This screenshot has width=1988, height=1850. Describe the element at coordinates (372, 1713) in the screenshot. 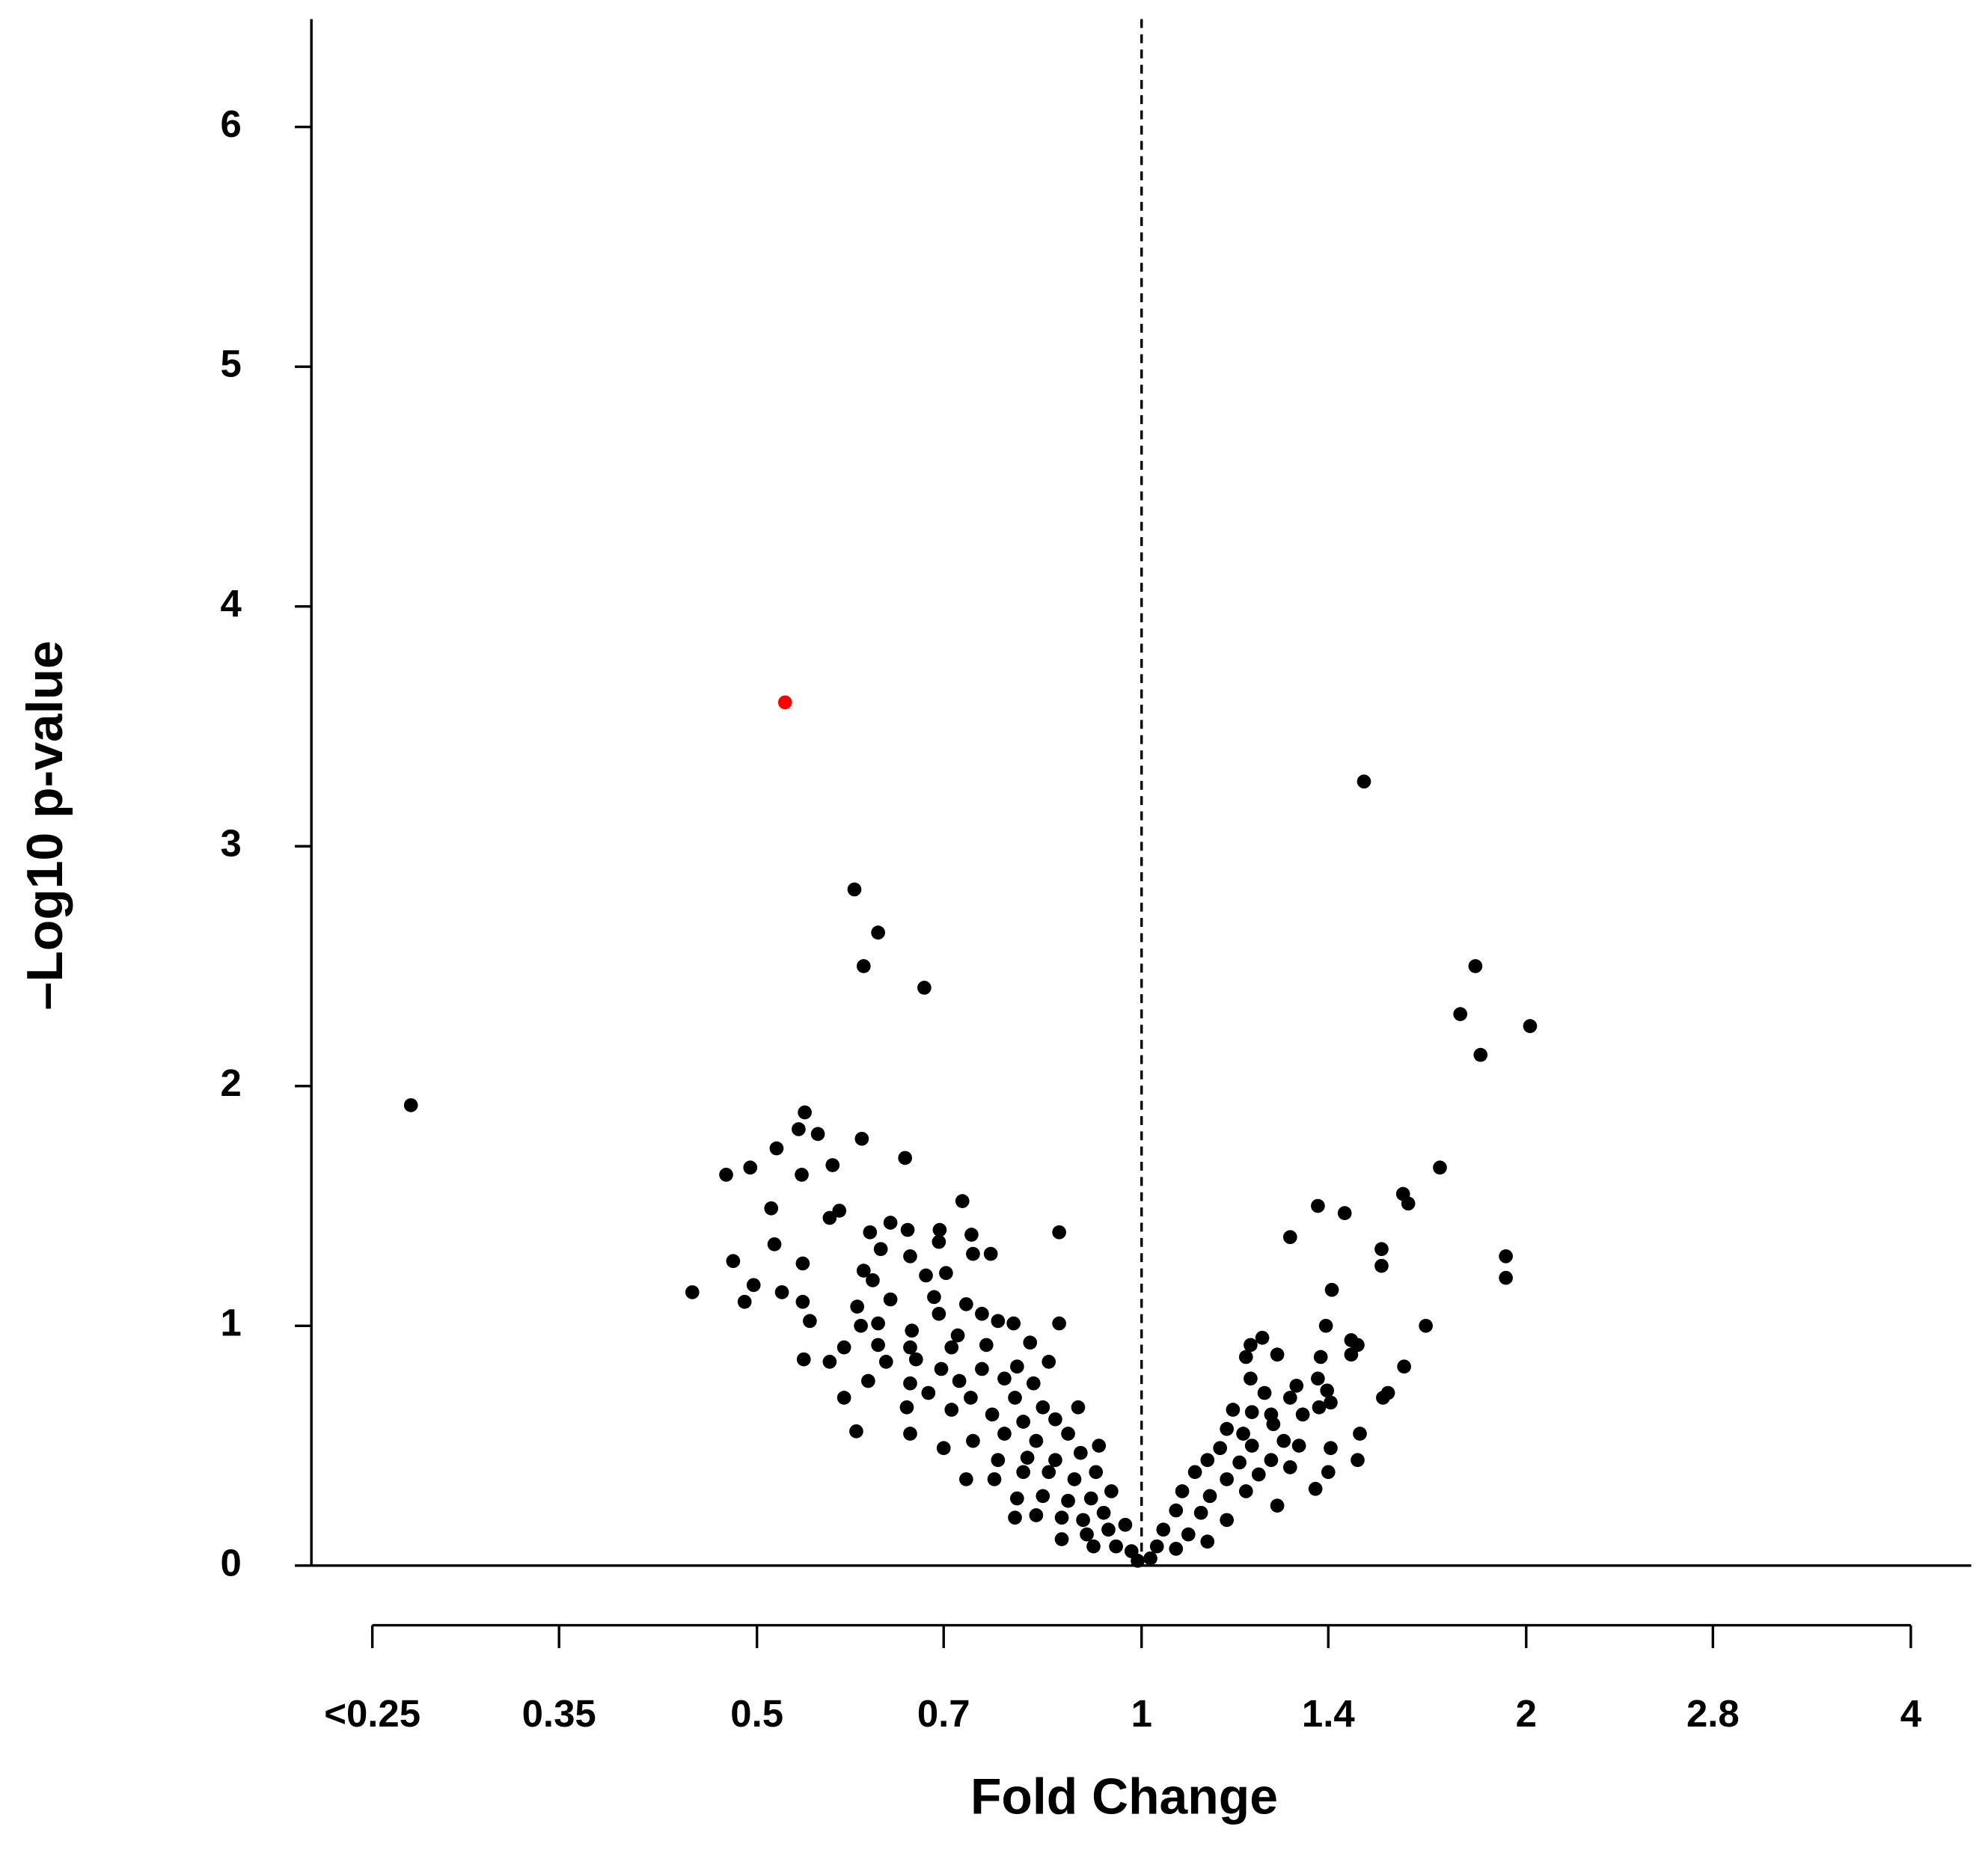

I see `x-tick-label: <0.25` at that location.